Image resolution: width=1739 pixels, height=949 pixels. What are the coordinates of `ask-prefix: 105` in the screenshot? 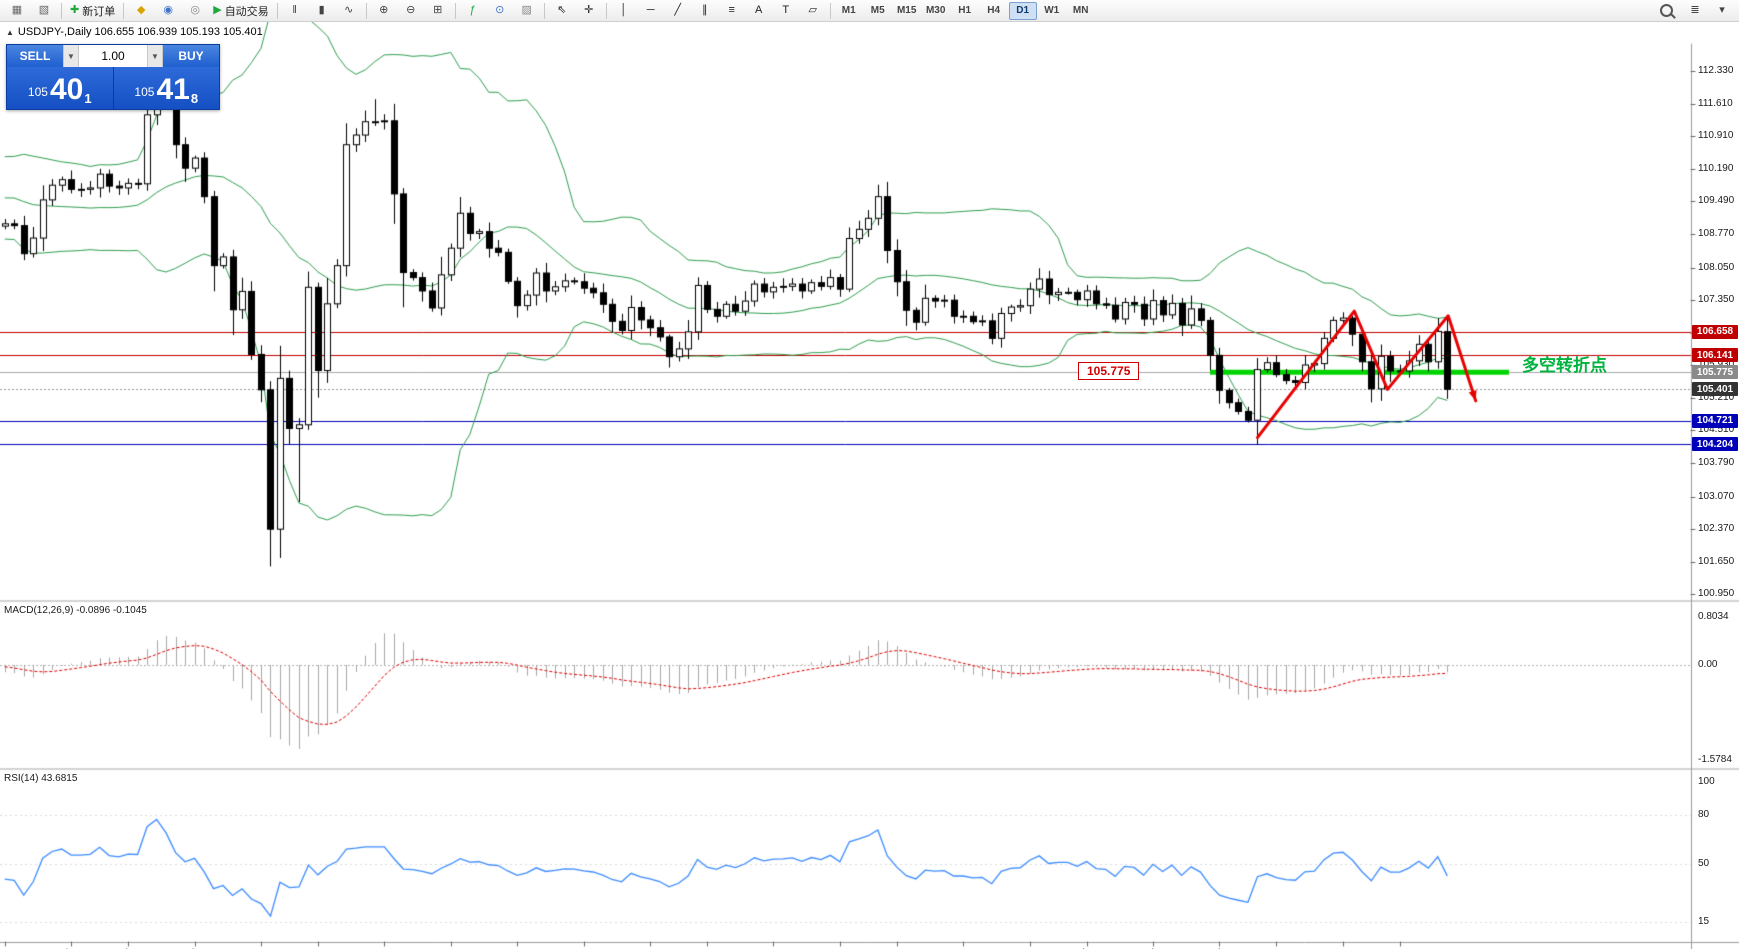 It's located at (144, 91).